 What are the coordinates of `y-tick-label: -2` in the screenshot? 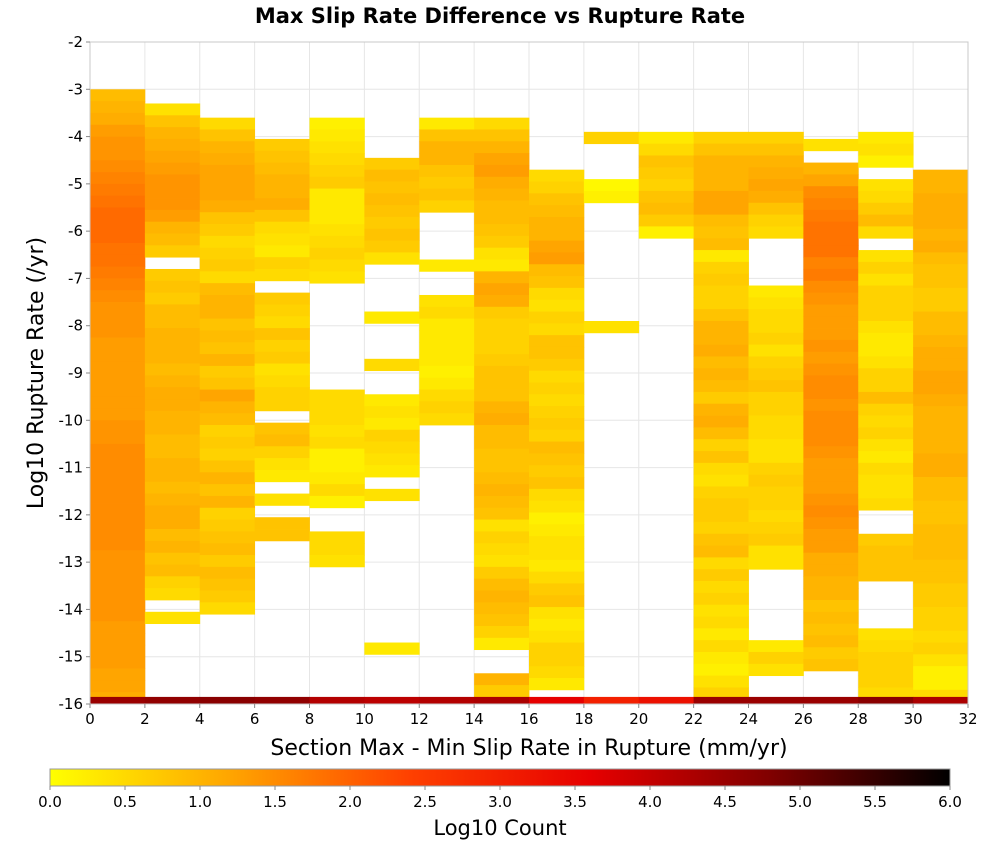 It's located at (75, 42).